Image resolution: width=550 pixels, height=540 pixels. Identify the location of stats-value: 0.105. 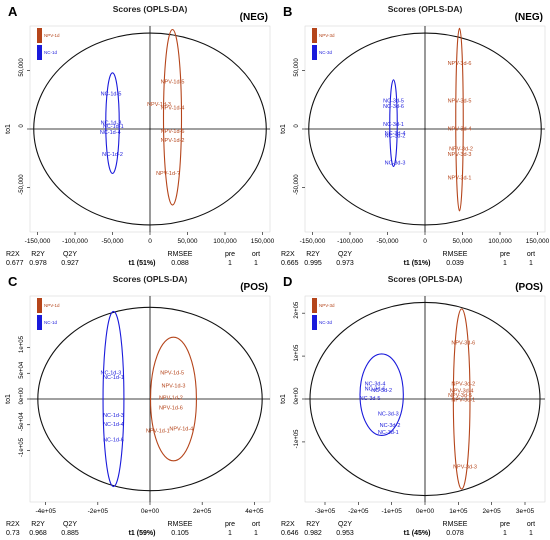
(180, 533).